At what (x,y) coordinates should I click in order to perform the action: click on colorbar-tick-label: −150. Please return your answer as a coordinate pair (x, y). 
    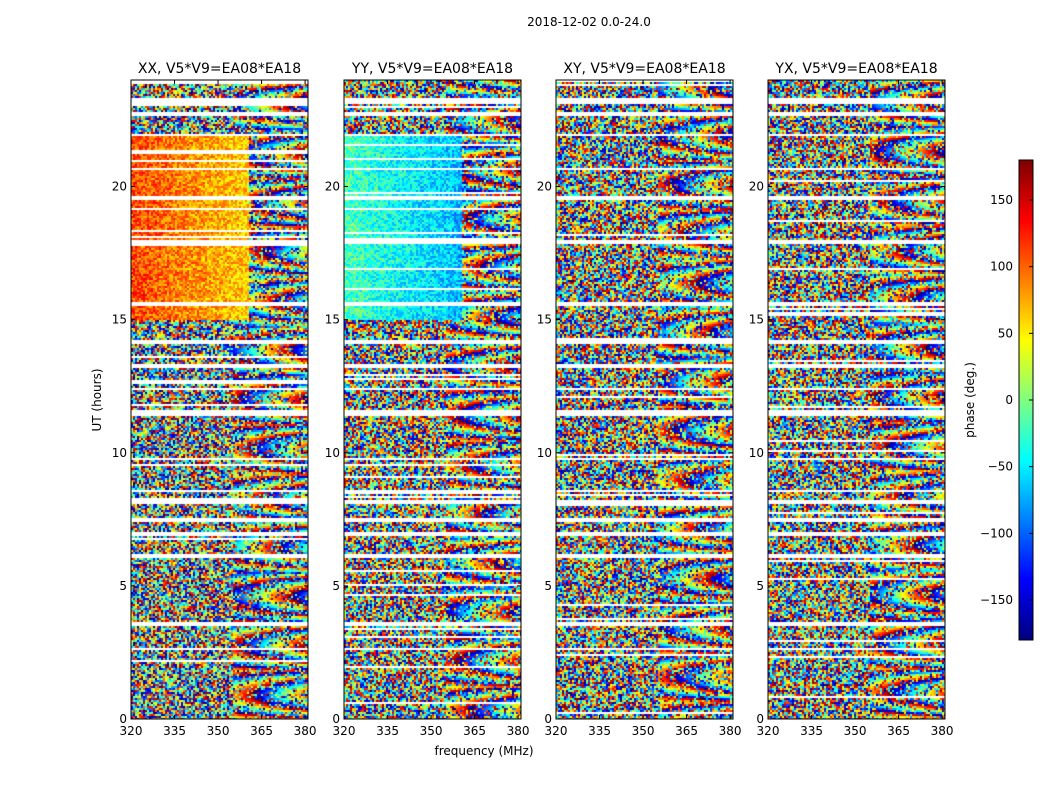
    Looking at the image, I should click on (996, 600).